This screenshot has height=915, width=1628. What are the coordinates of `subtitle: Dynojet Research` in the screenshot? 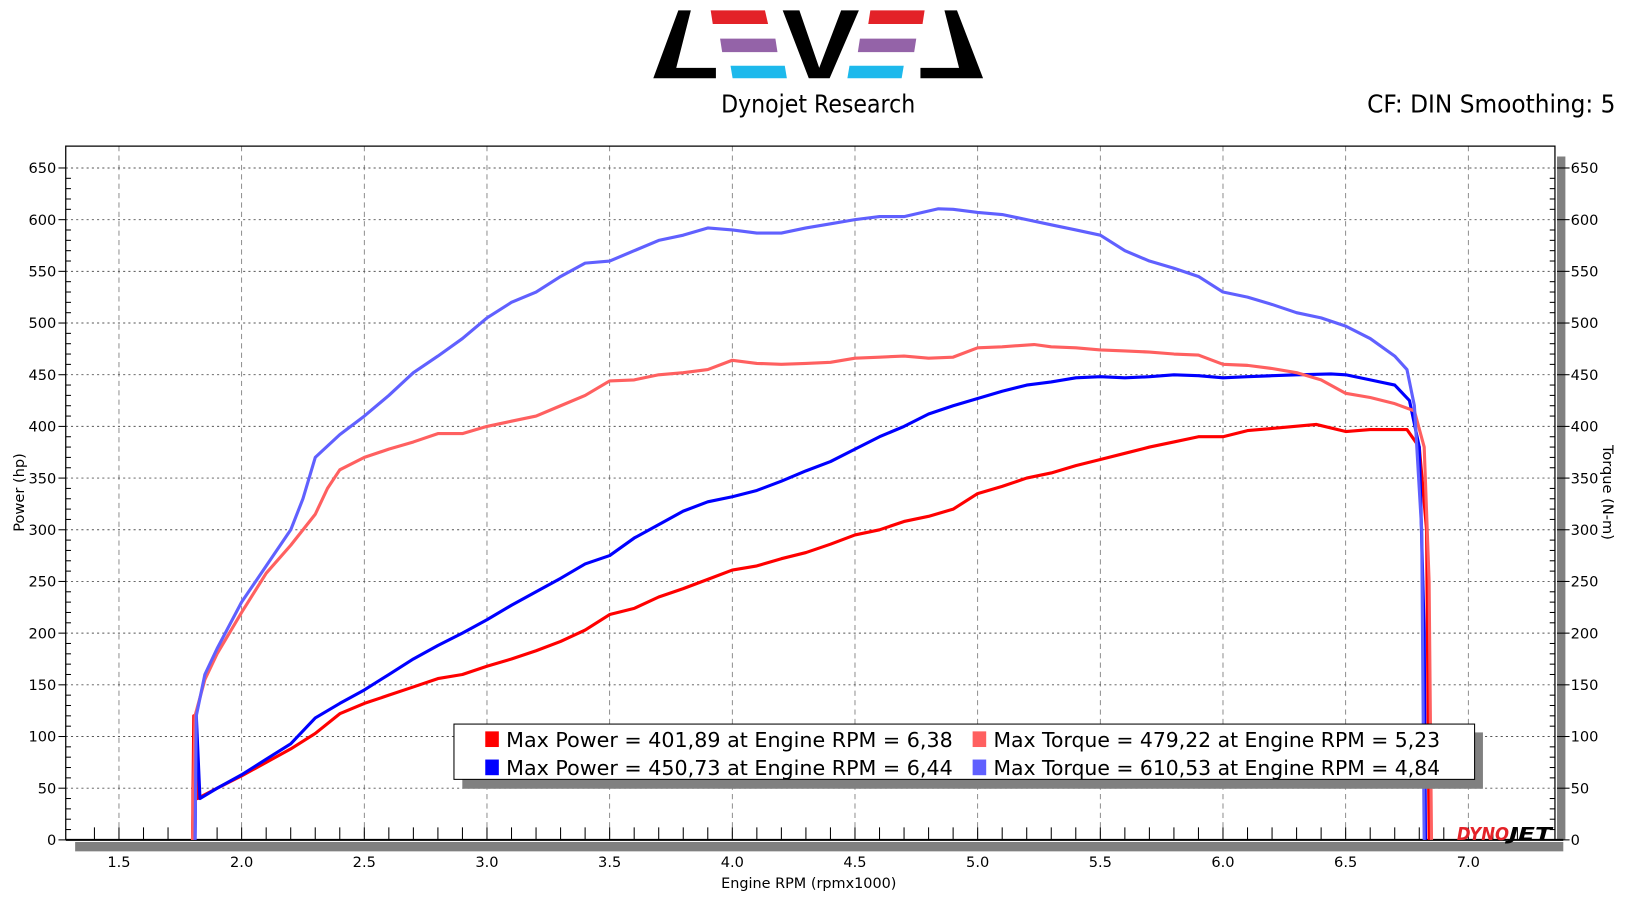 It's located at (818, 104).